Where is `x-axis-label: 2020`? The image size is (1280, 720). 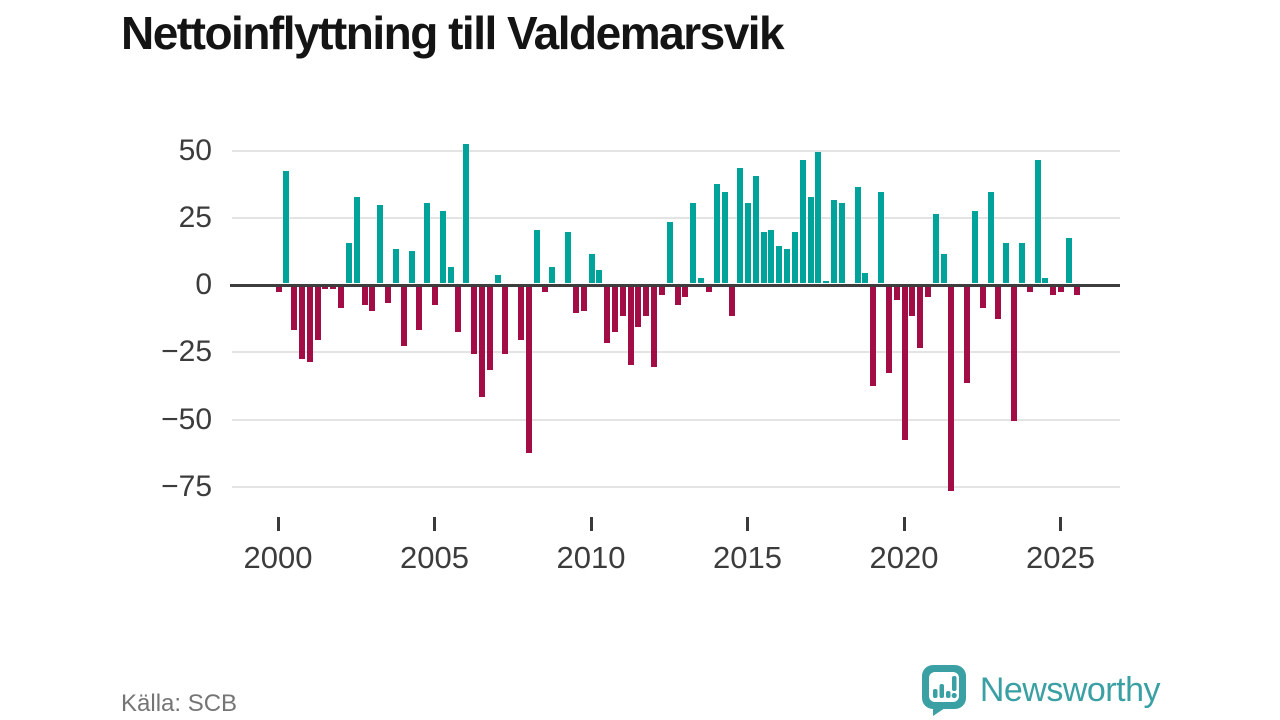
x-axis-label: 2020 is located at coordinates (904, 557).